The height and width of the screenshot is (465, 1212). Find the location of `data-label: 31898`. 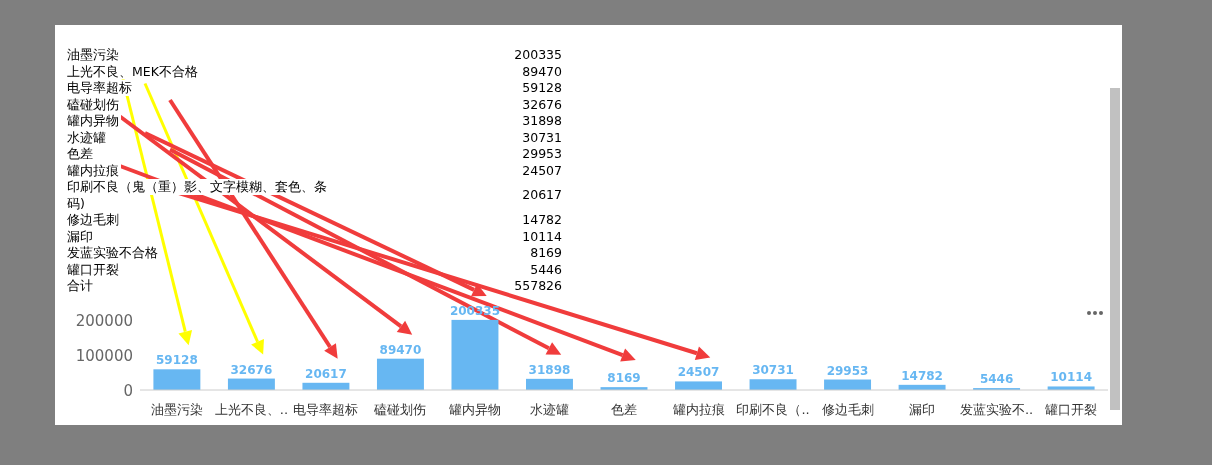

data-label: 31898 is located at coordinates (549, 369).